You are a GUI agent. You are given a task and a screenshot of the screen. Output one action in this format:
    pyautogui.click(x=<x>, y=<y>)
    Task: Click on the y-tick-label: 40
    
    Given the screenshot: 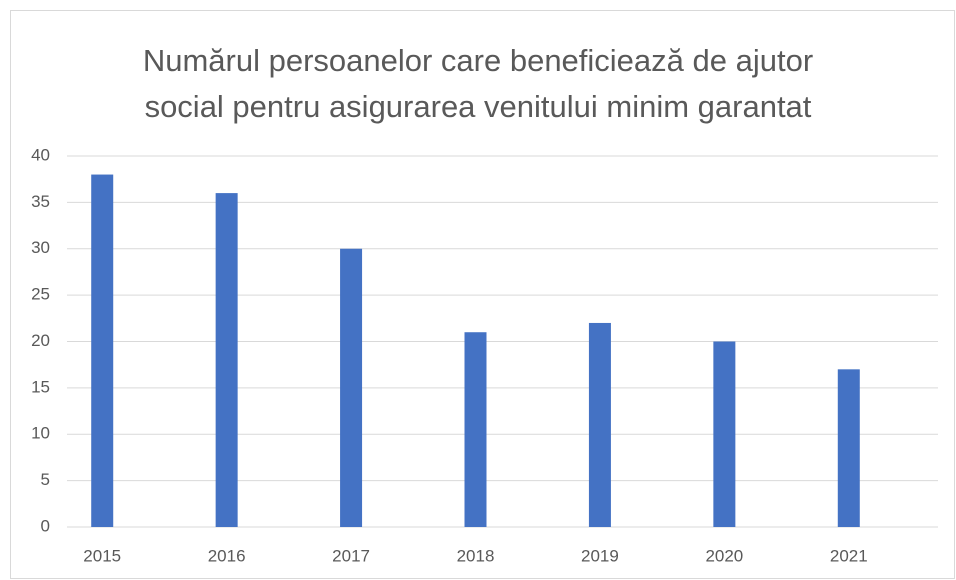 What is the action you would take?
    pyautogui.click(x=40, y=154)
    